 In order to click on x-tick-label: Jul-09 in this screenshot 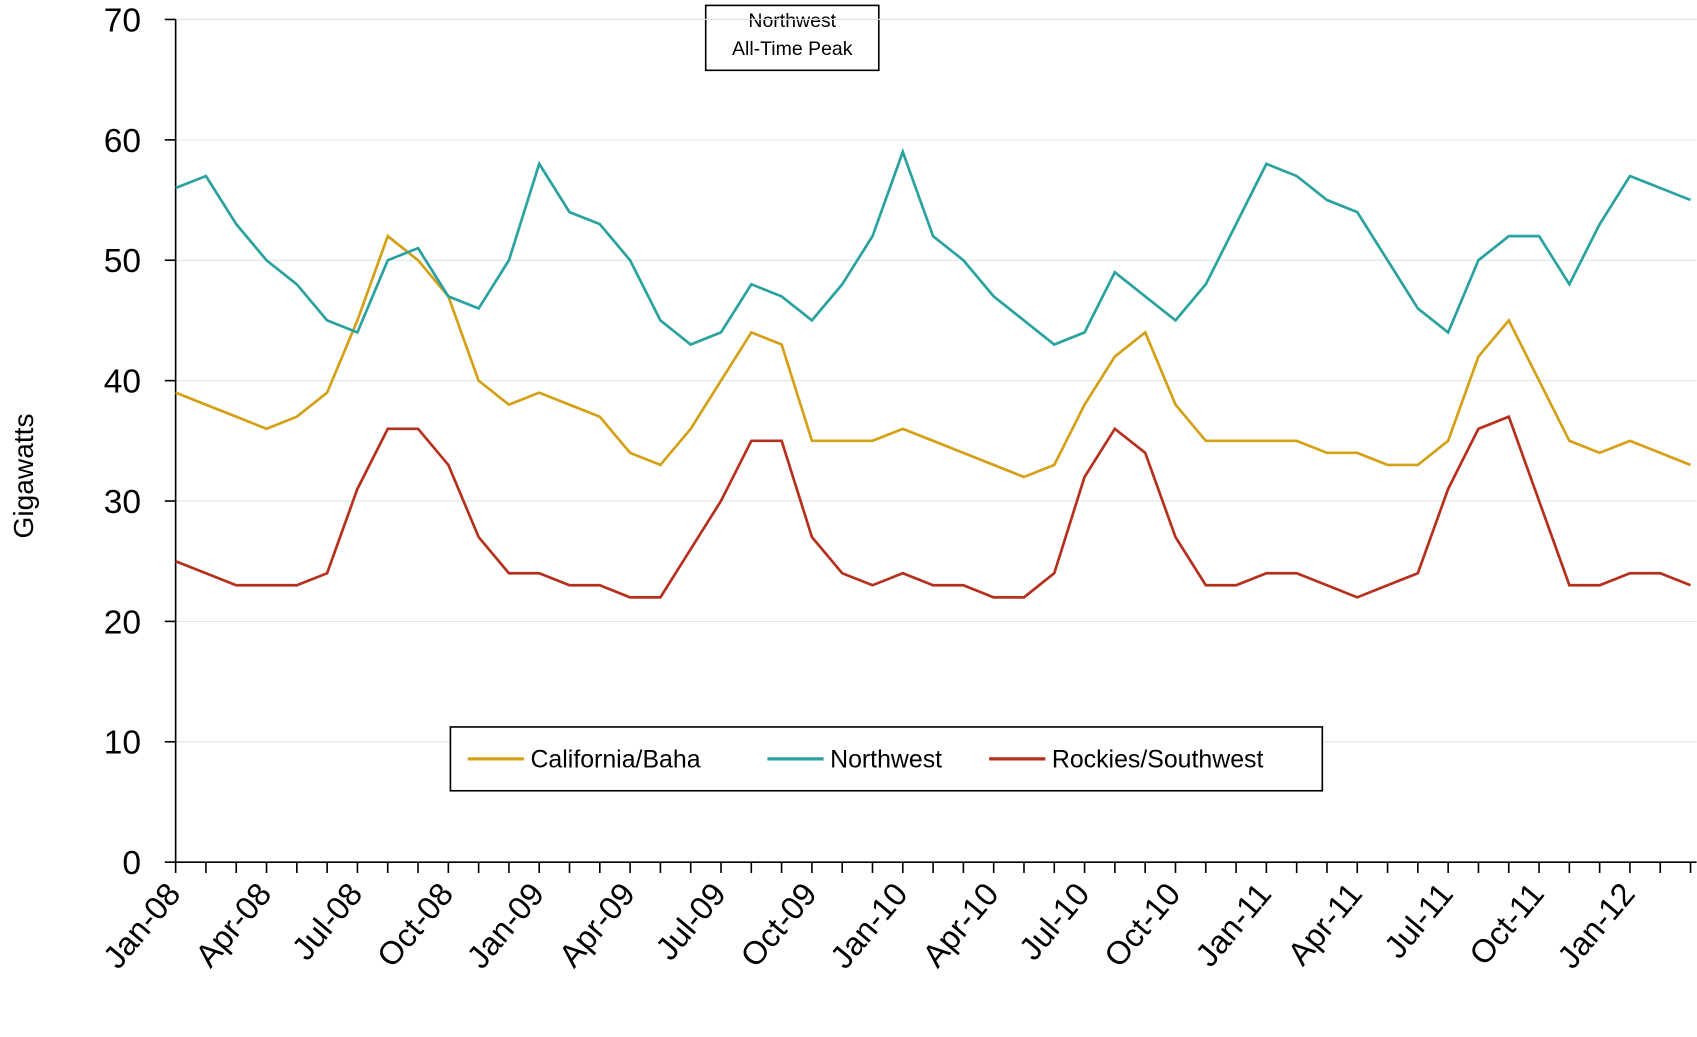, I will do `click(690, 921)`.